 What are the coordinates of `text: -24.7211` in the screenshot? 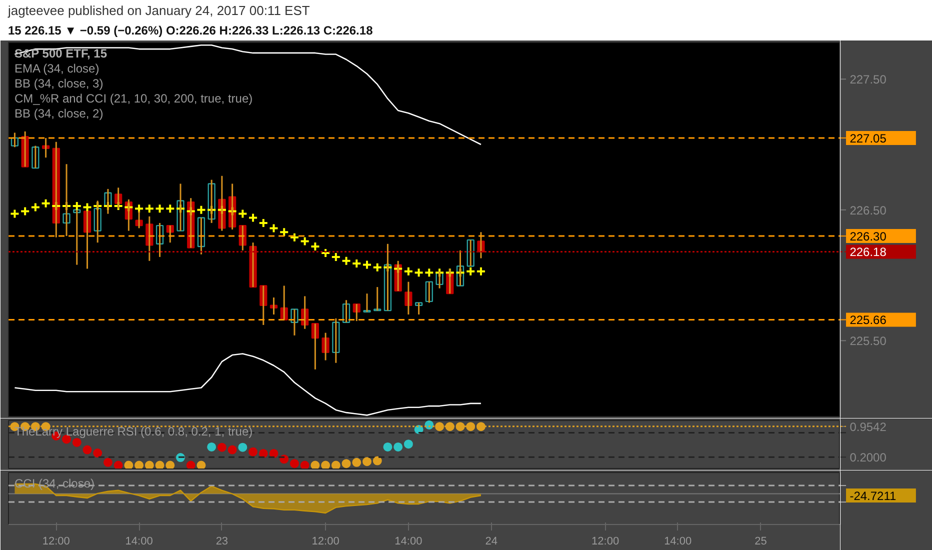 It's located at (873, 496).